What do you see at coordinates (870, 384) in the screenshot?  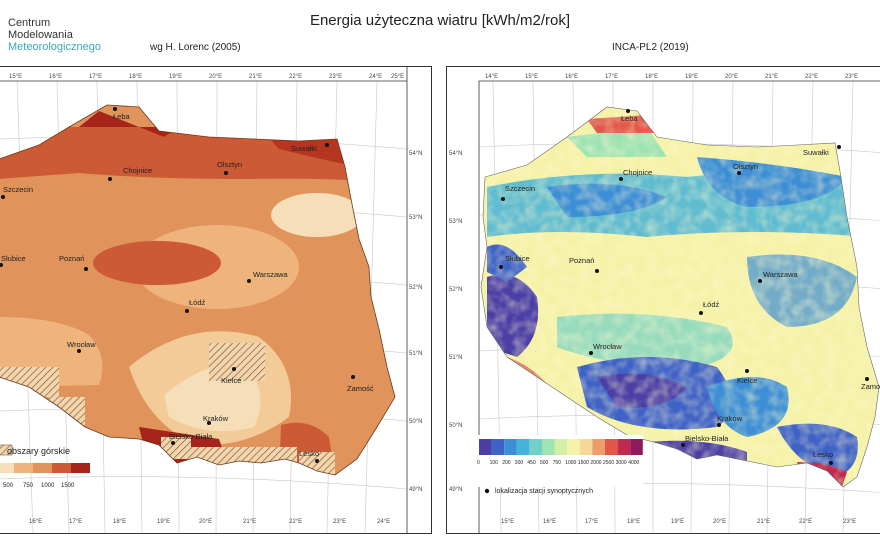 I see `city-marker: Zamo` at bounding box center [870, 384].